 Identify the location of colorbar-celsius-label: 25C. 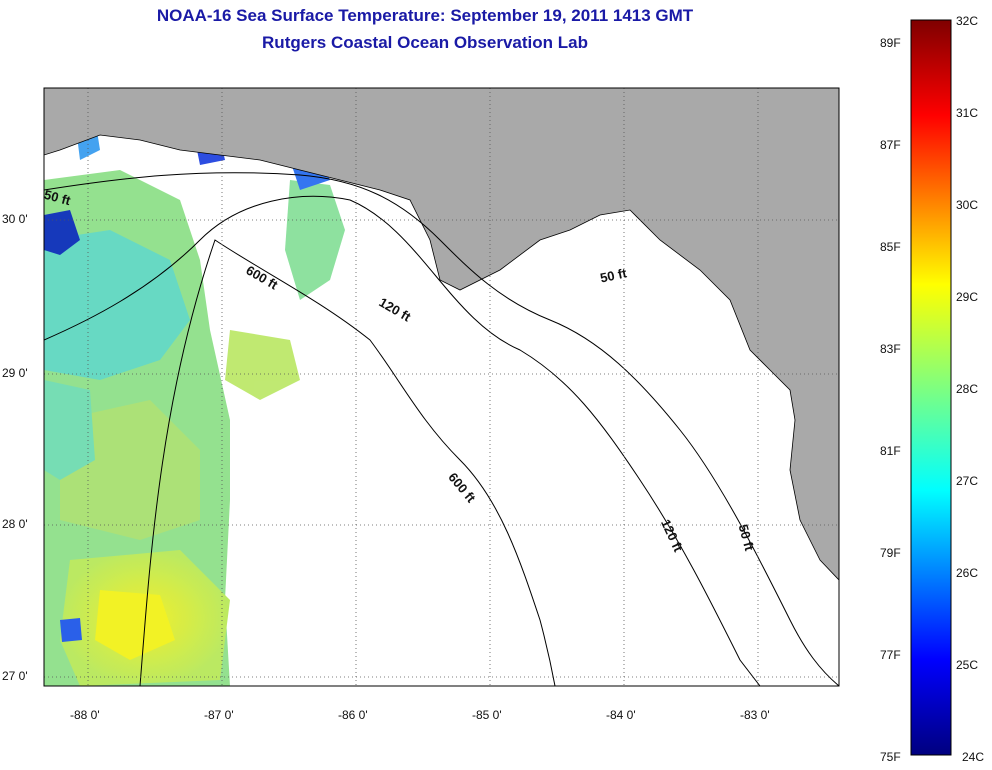
(967, 665).